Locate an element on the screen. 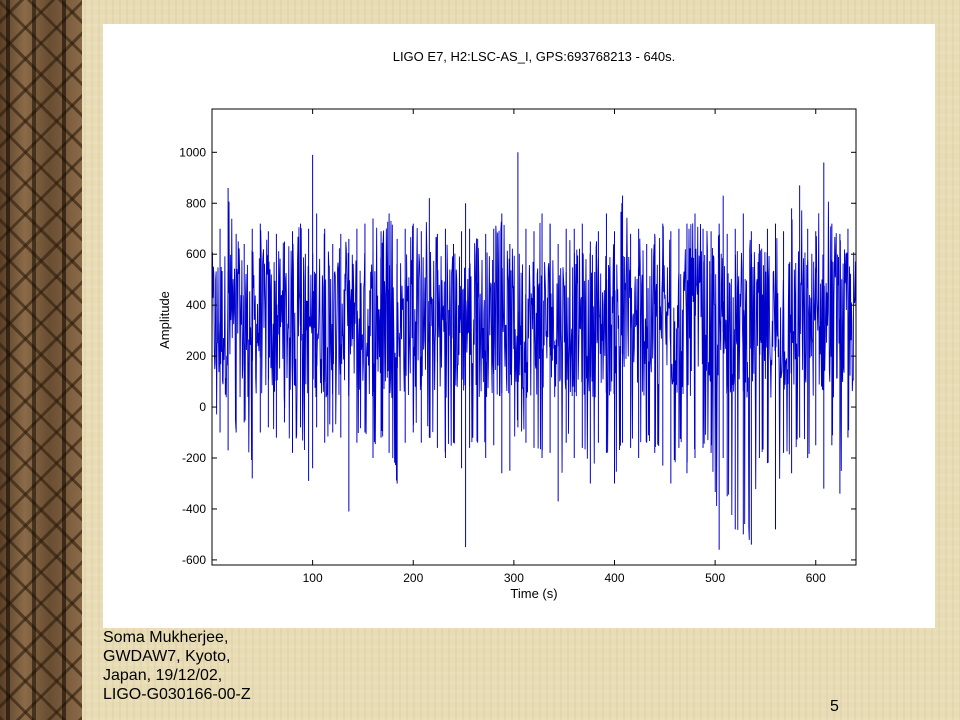 This screenshot has height=720, width=960. x-tick-label: 600 is located at coordinates (816, 578).